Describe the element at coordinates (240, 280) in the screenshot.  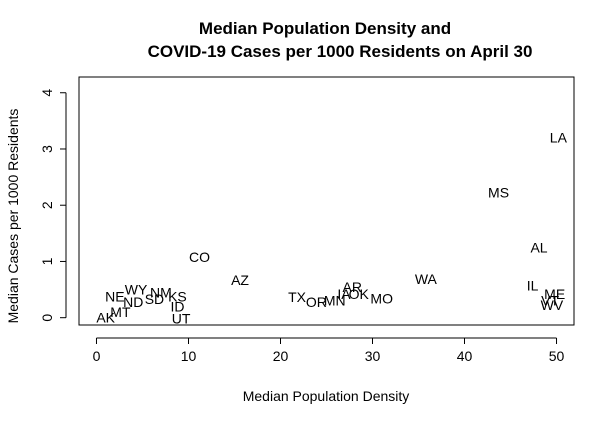
I see `point-label-az: AZ` at that location.